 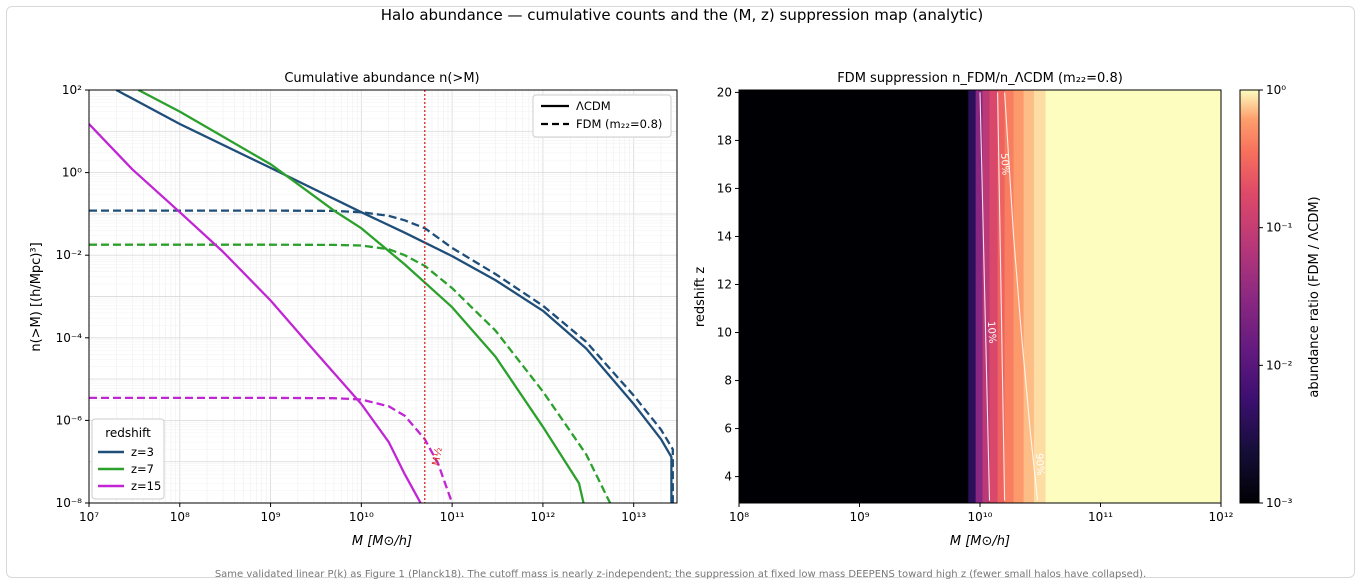 What do you see at coordinates (619, 124) in the screenshot?
I see `style-legend-fdm-label: FDM (m₂₂=0.8)` at bounding box center [619, 124].